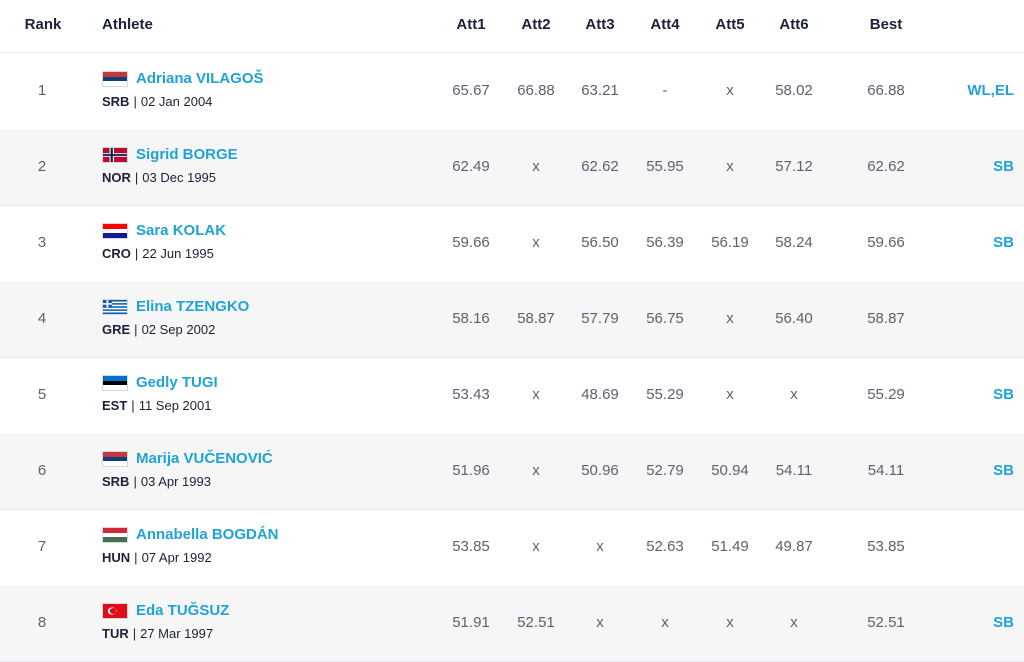  Describe the element at coordinates (665, 394) in the screenshot. I see `attempt-4: 55.29` at that location.